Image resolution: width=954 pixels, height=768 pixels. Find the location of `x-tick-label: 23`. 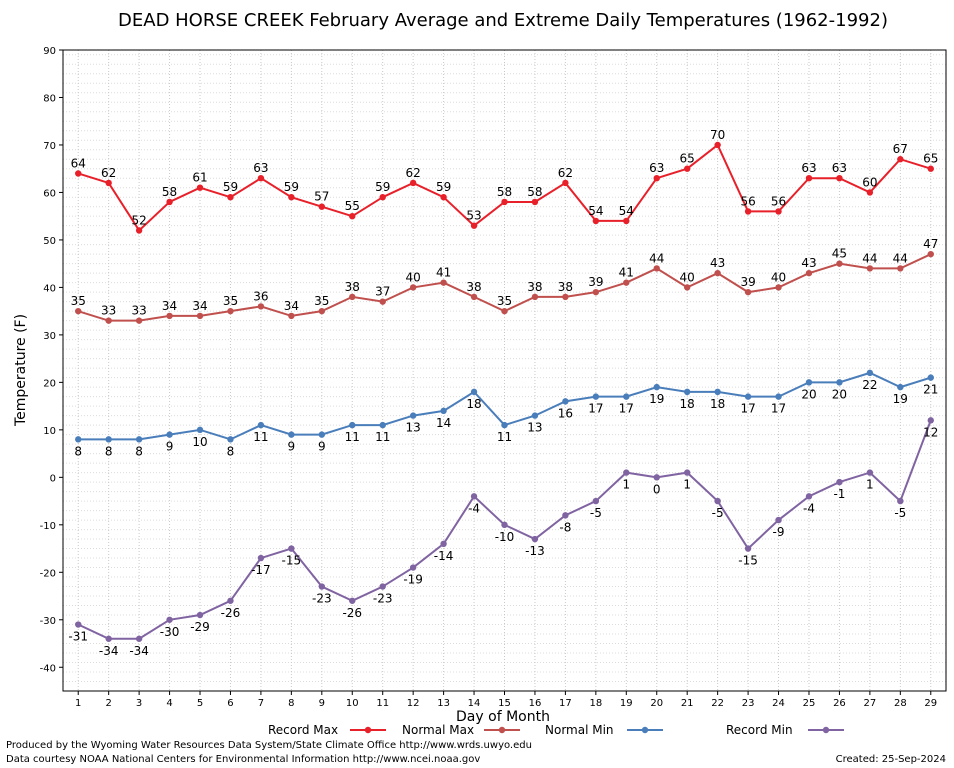

x-tick-label: 23 is located at coordinates (748, 703).